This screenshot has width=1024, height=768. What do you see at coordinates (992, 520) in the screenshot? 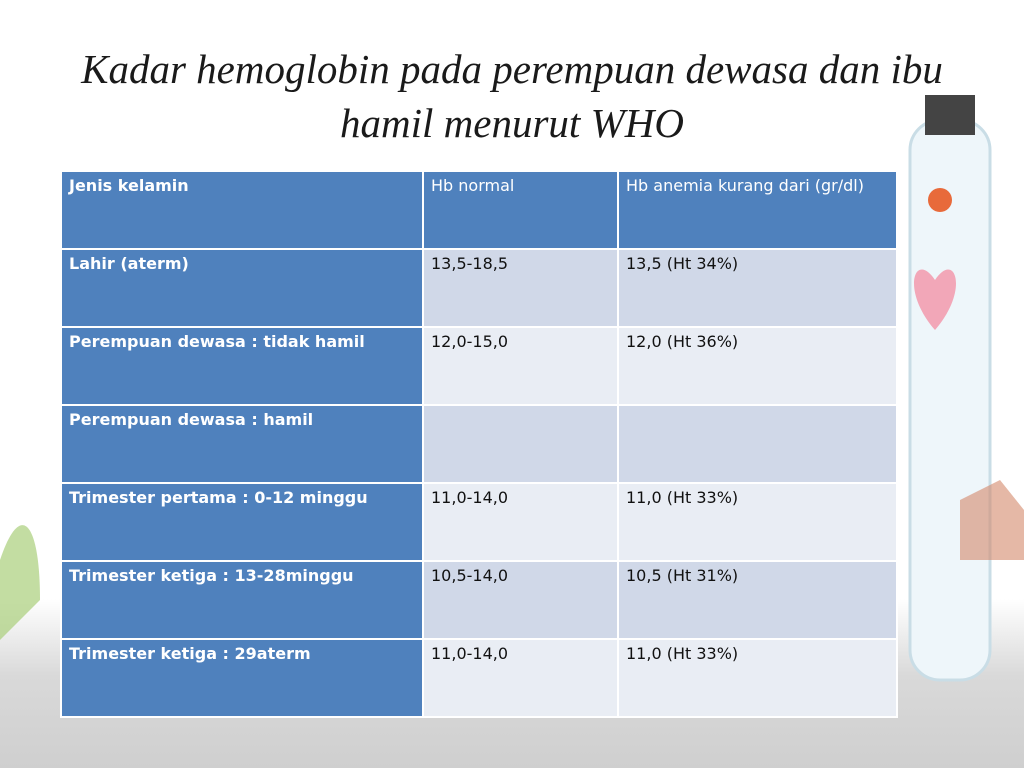
I see `house` at bounding box center [992, 520].